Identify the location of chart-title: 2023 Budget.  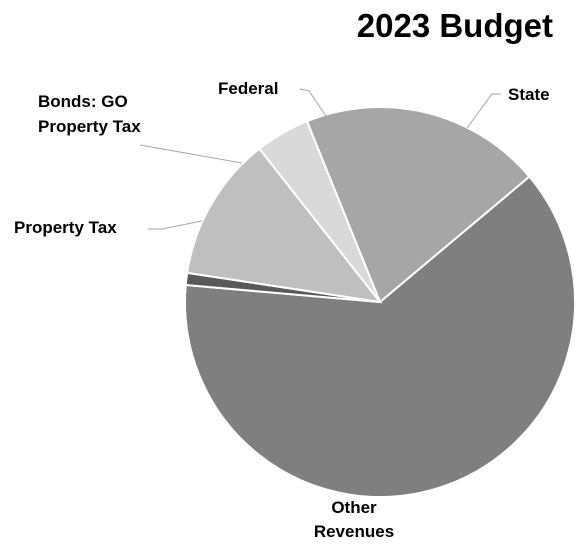
(454, 25).